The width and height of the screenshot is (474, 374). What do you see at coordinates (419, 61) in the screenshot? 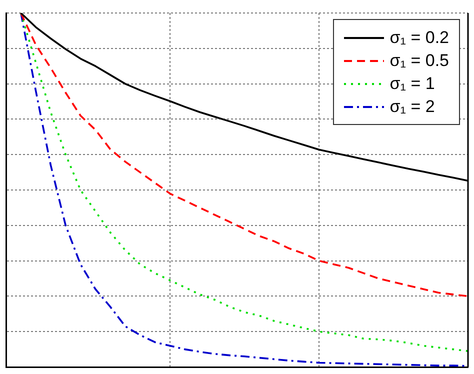
I see `legend-label: σ₁ = 0.5` at bounding box center [419, 61].